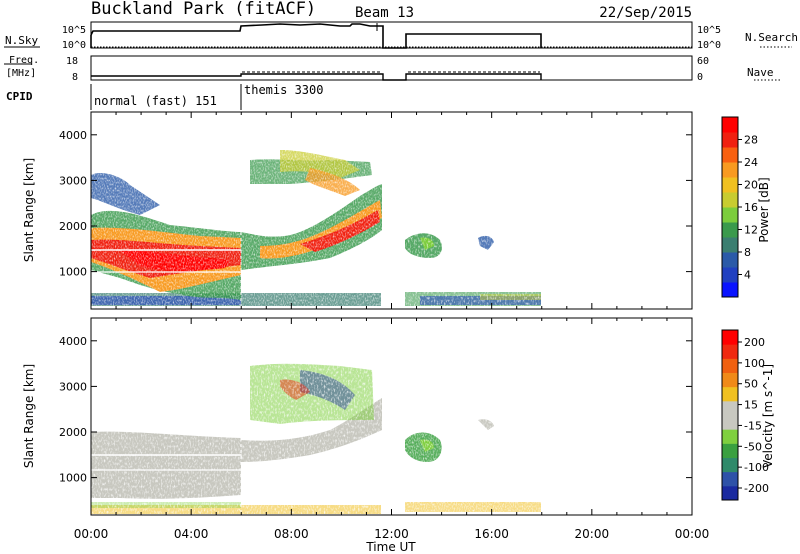  What do you see at coordinates (384, 13) in the screenshot?
I see `beam-label: Beam 13` at bounding box center [384, 13].